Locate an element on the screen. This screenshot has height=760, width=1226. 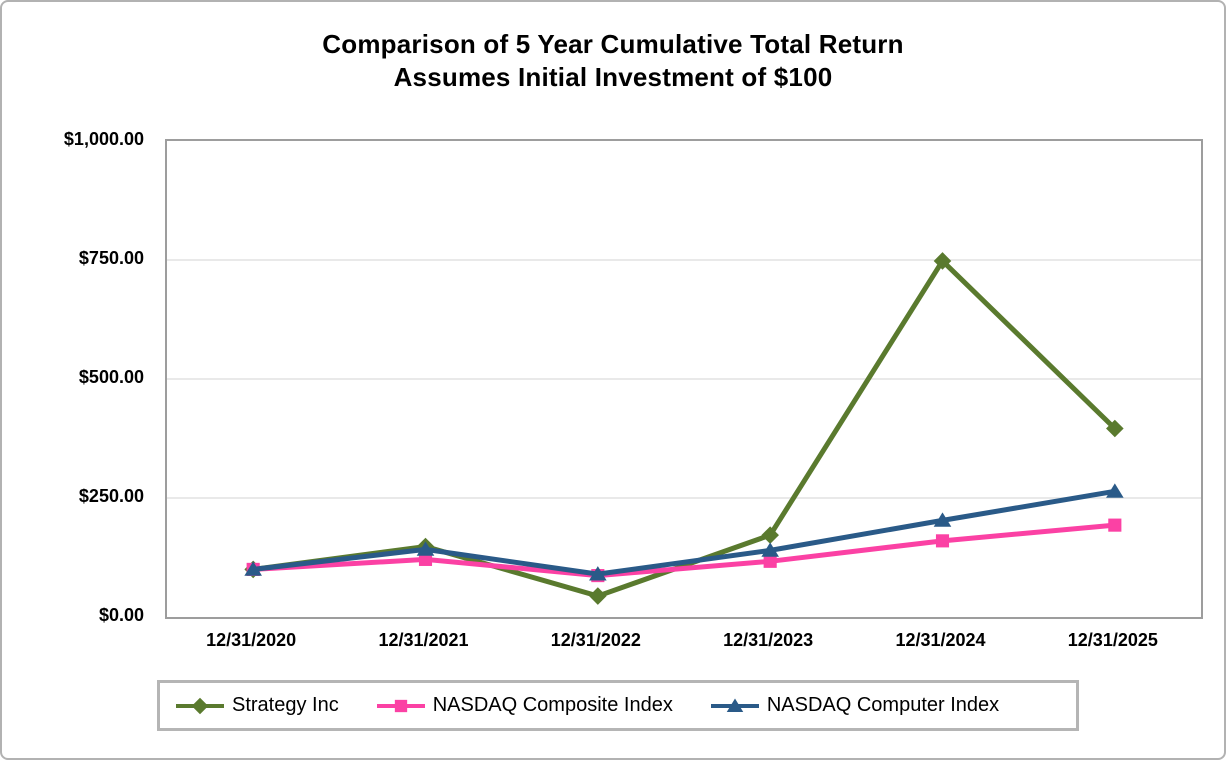
x-tick-label: 12/31/2023 is located at coordinates (768, 640).